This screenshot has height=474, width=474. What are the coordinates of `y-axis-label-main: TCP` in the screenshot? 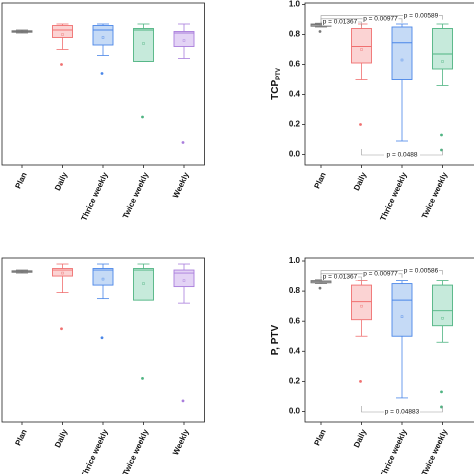 It's located at (275, 90).